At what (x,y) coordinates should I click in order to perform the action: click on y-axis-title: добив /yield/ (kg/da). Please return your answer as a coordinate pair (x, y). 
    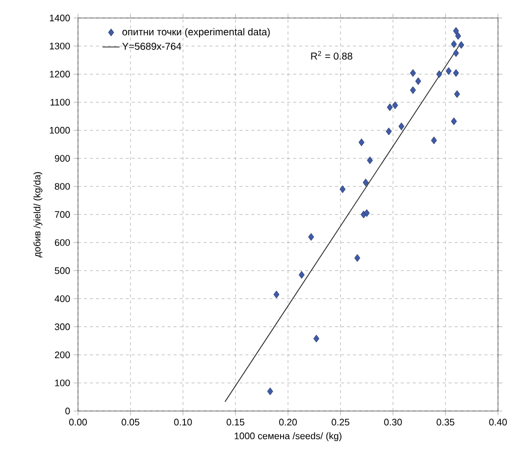
    Looking at the image, I should click on (37, 215).